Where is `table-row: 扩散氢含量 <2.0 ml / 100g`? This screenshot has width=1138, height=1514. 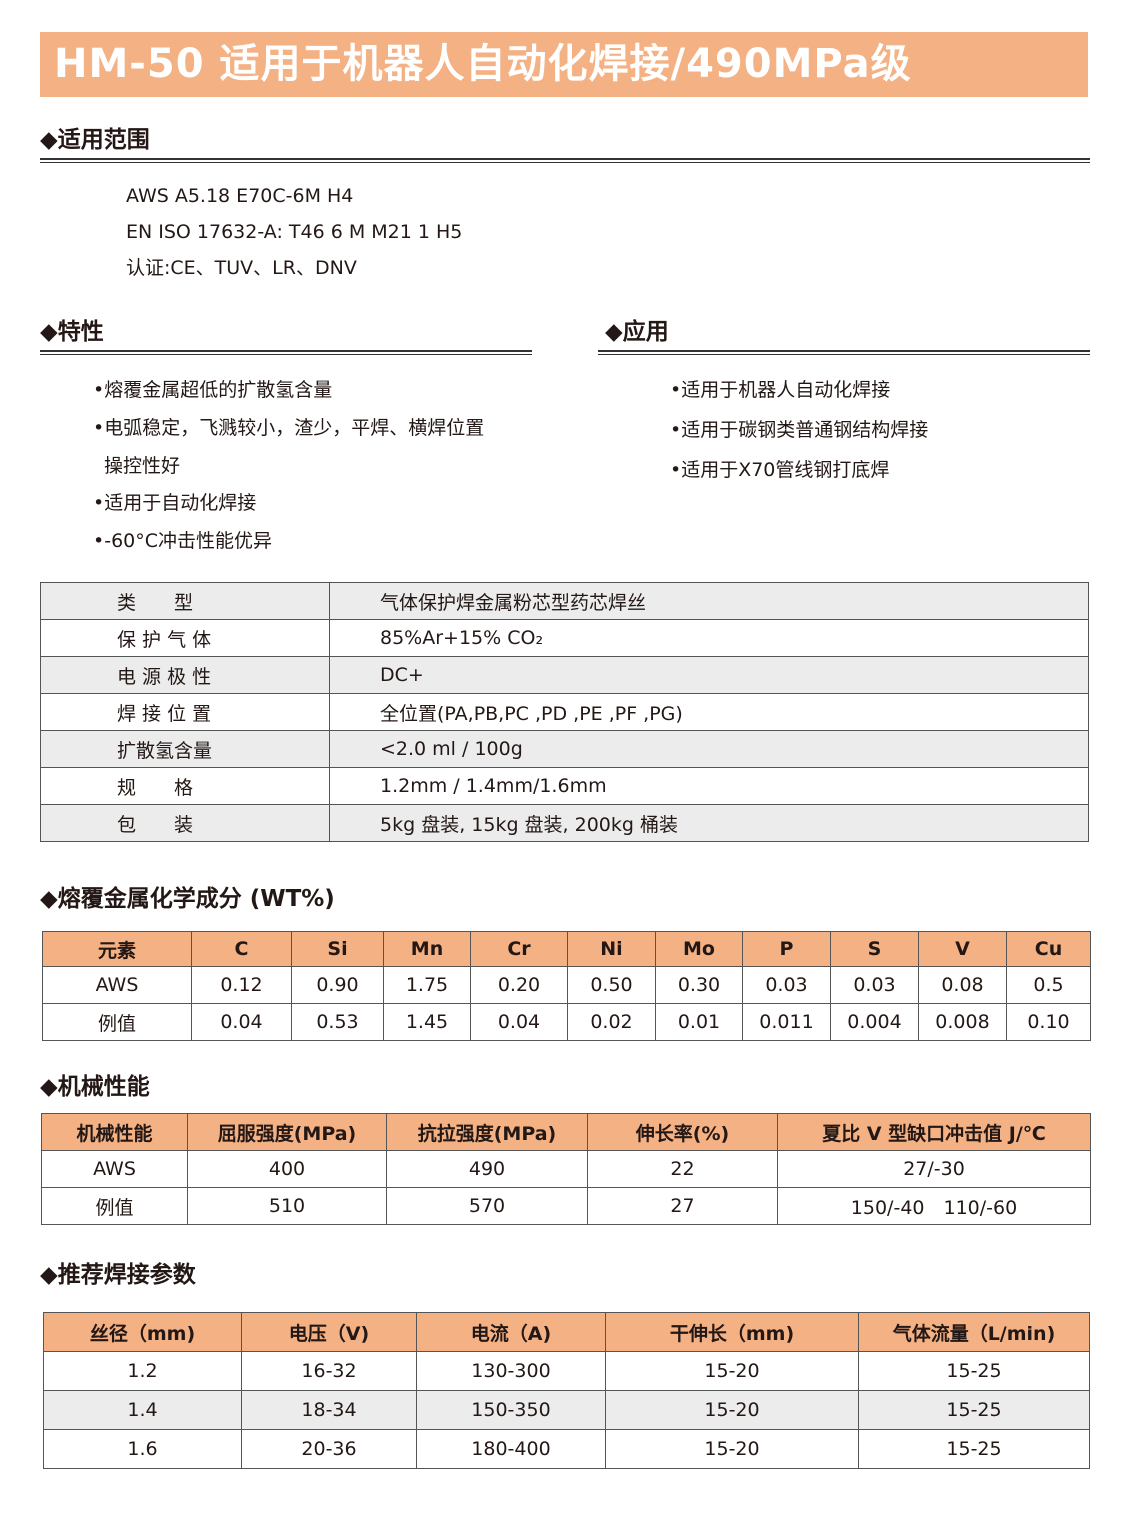
table-row: 扩散氢含量 <2.0 ml / 100g is located at coordinates (564, 749).